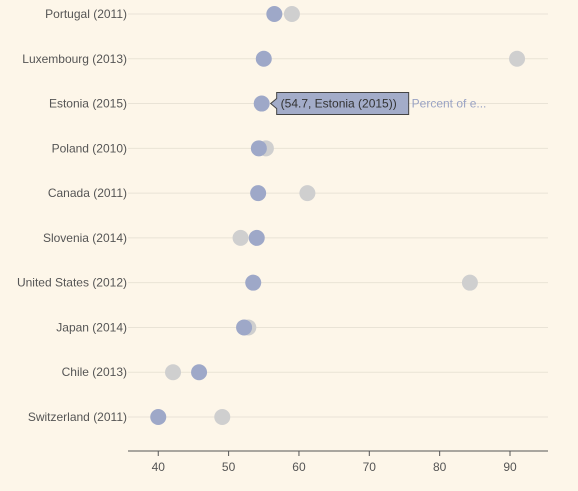 The image size is (578, 491). Describe the element at coordinates (94, 372) in the screenshot. I see `category-label: Chile (2013)` at that location.